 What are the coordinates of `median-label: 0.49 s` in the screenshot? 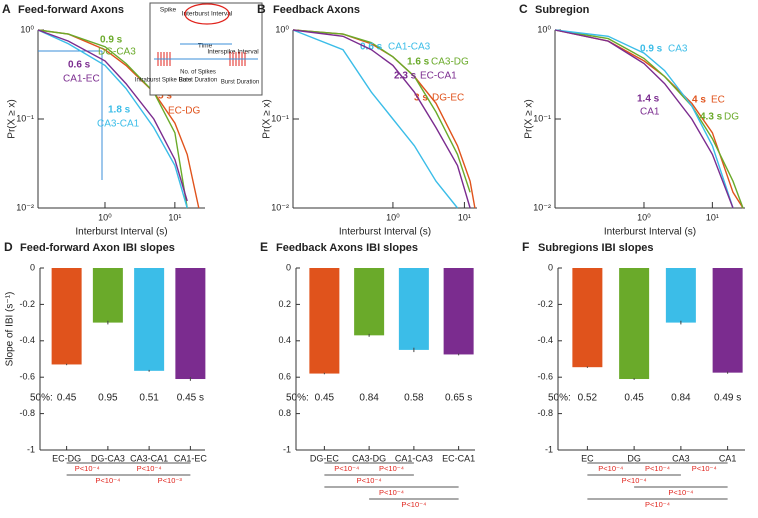 It's located at (727, 398).